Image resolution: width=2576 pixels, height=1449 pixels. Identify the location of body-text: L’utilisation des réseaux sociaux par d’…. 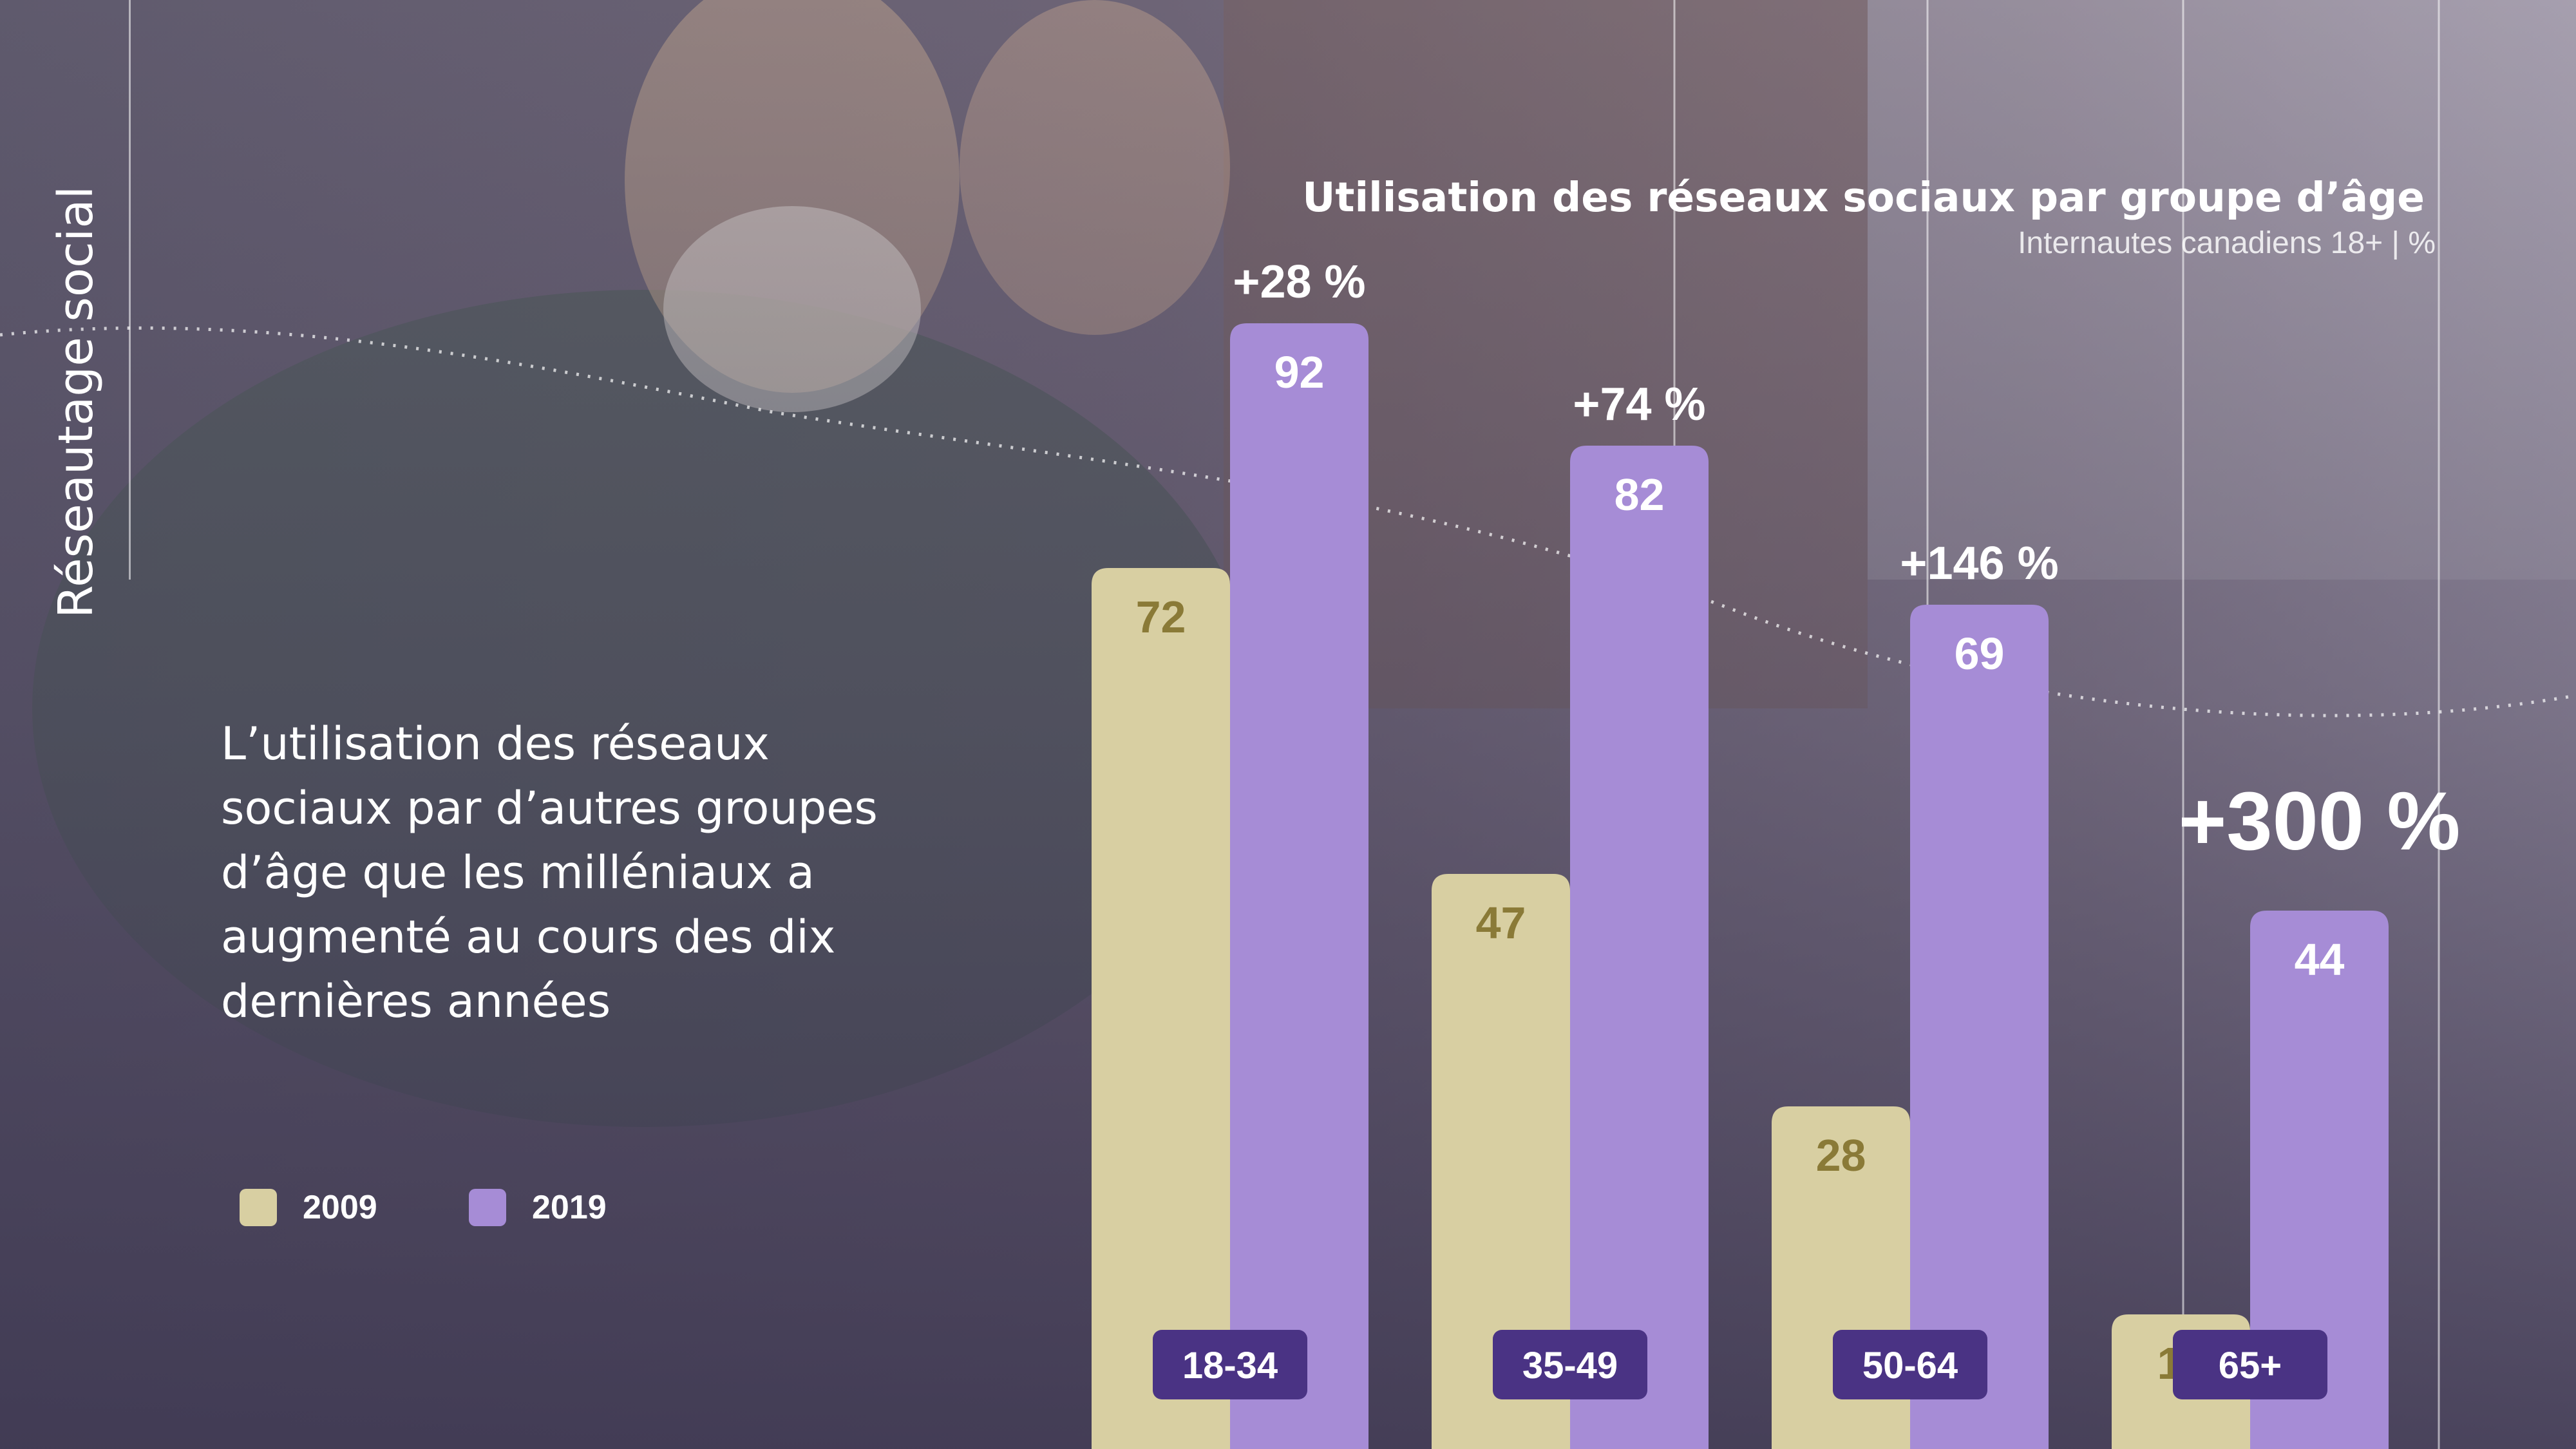
(549, 873).